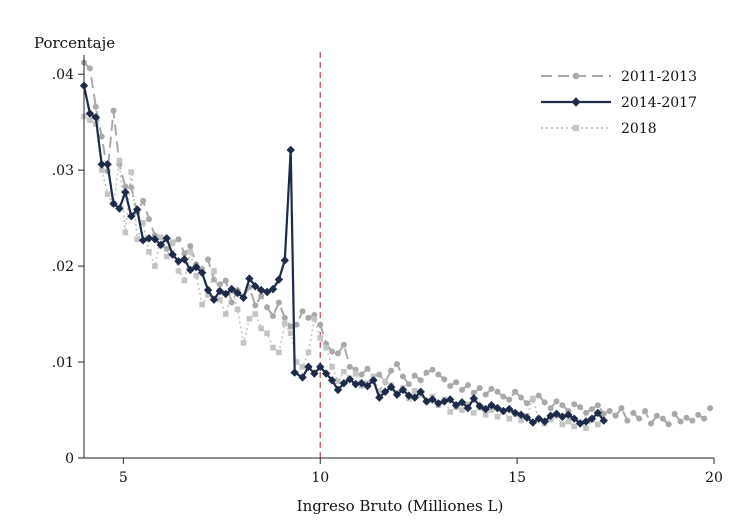  What do you see at coordinates (63, 75) in the screenshot?
I see `y-tick-label: .04` at bounding box center [63, 75].